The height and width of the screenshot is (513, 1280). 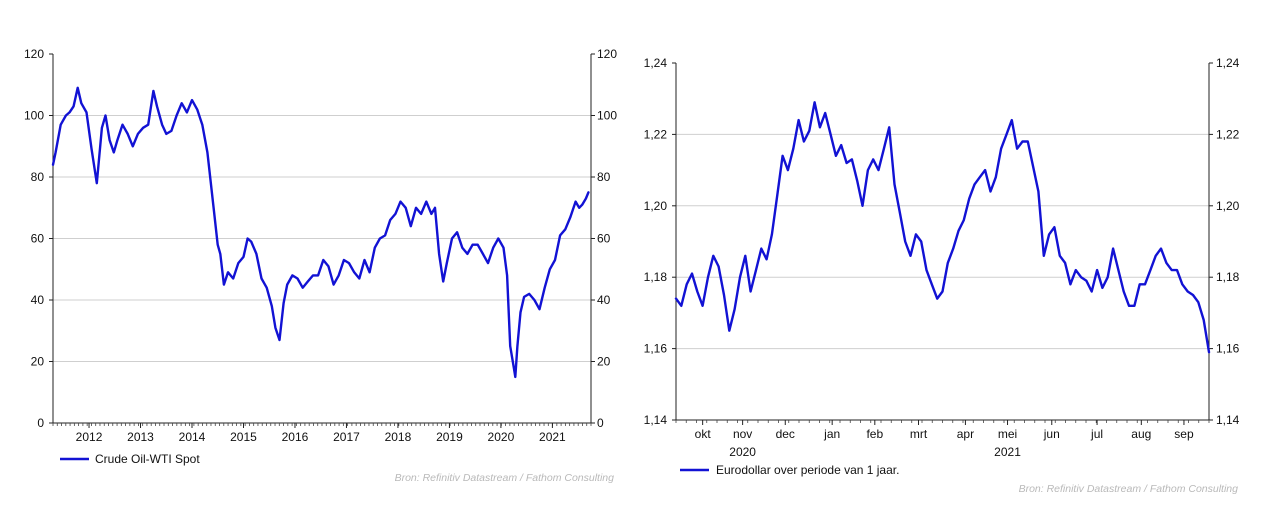 I want to click on y-tick-label-left: 20, so click(x=38, y=362).